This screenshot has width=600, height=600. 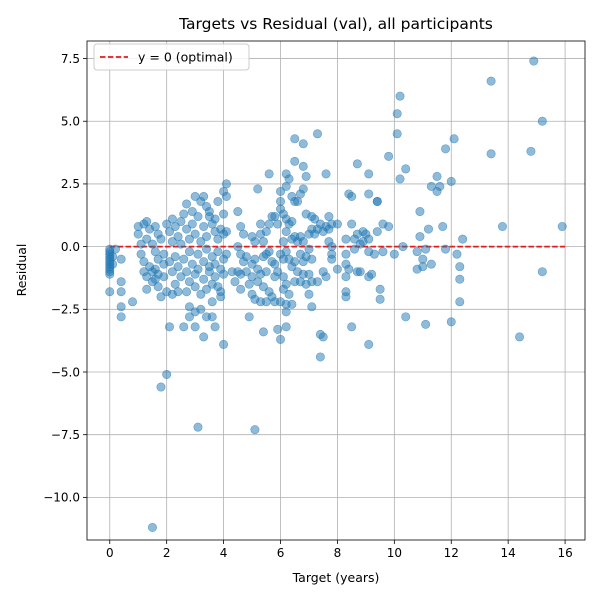 What do you see at coordinates (65, 310) in the screenshot?
I see `y-tick-label: −2.5` at bounding box center [65, 310].